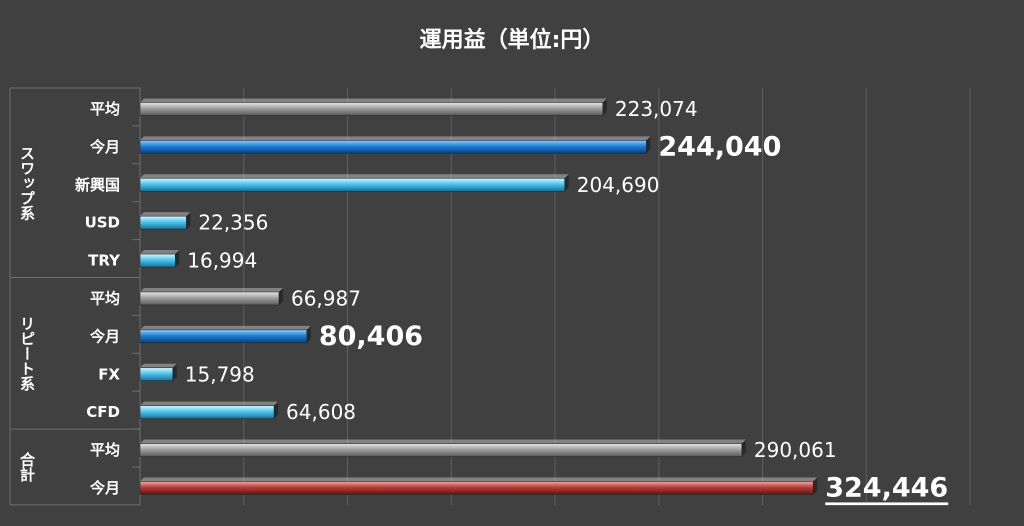  Describe the element at coordinates (512, 40) in the screenshot. I see `chart-title: 運用益（単位:円）` at that location.